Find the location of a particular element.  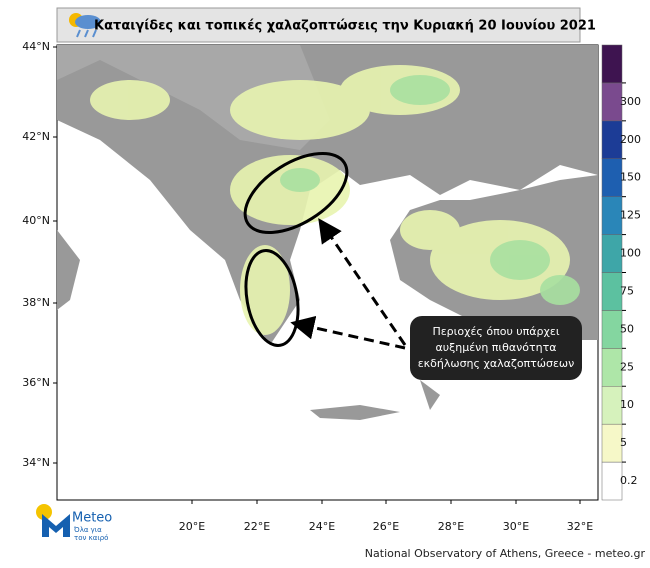

colorbar-label: 10 is located at coordinates (627, 404).